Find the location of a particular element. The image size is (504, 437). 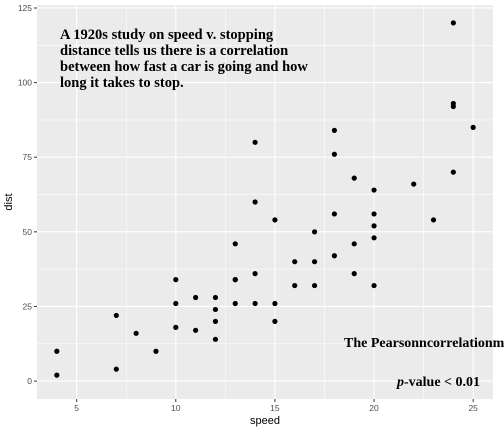

x-axis-ticks: 5 10 15 20 25 is located at coordinates (276, 406).